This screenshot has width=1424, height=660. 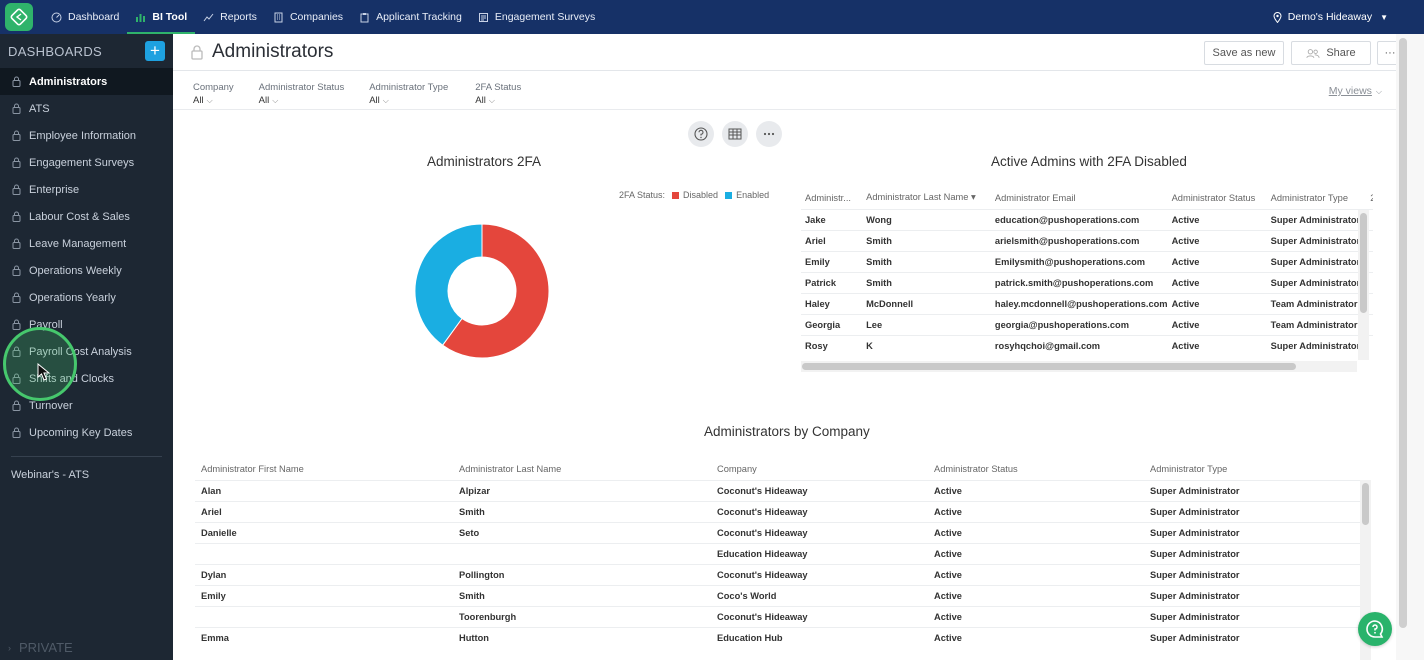 I want to click on nav-bi-tool: BI Tool, so click(x=161, y=17).